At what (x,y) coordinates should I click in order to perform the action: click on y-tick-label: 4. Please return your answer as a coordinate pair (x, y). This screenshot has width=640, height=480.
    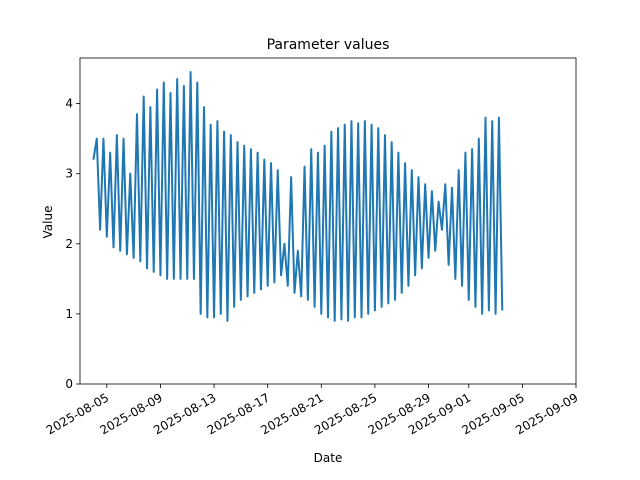
    Looking at the image, I should click on (69, 104).